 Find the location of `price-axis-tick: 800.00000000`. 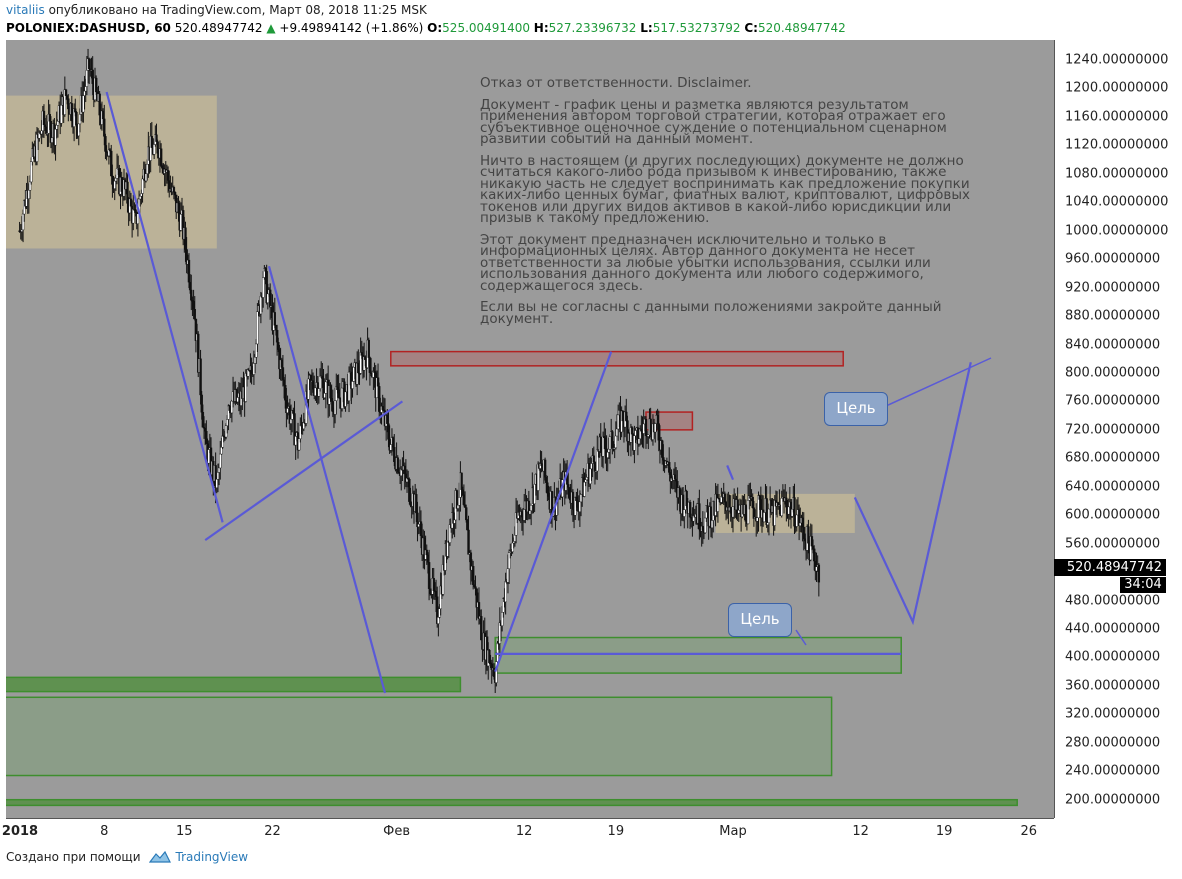

price-axis-tick: 800.00000000 is located at coordinates (1113, 373).